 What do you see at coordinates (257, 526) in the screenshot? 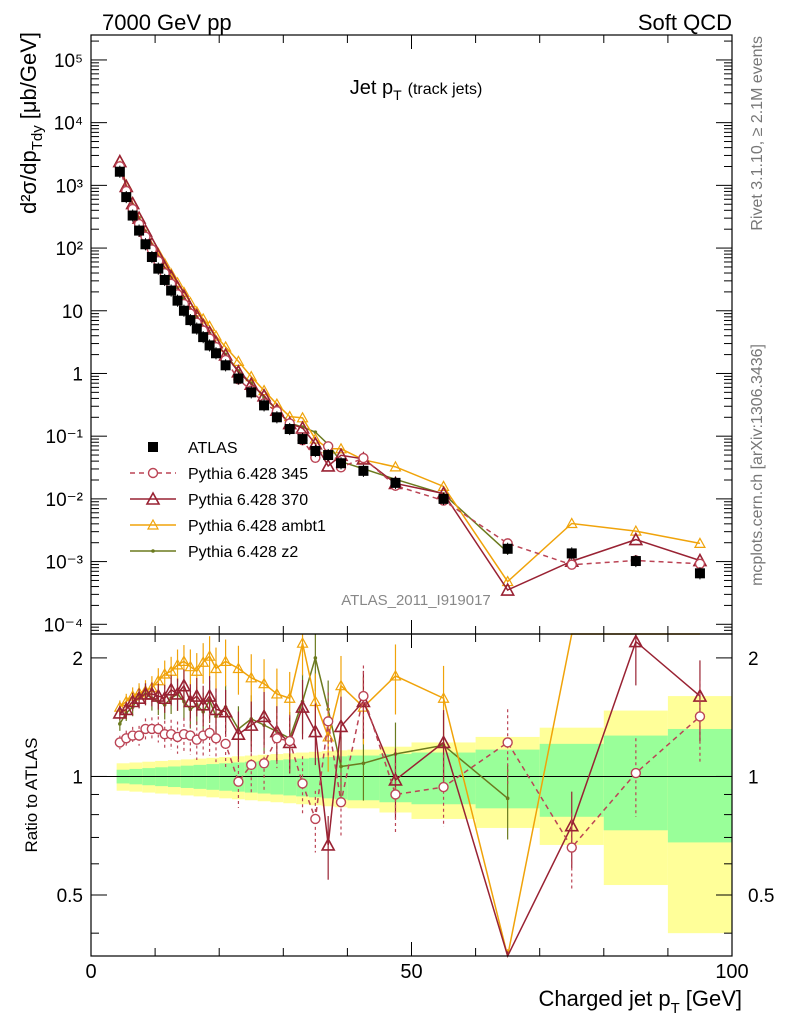
I see `legend-label: Pythia 6.428 ambt1` at bounding box center [257, 526].